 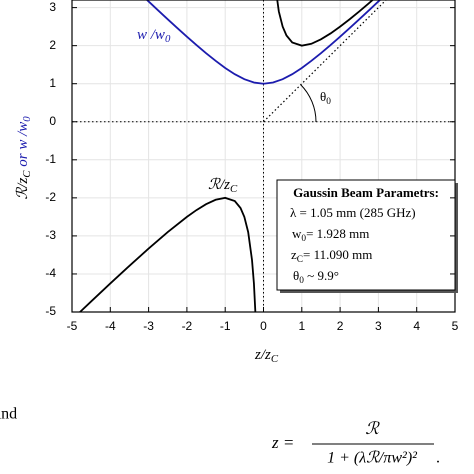 What do you see at coordinates (301, 326) in the screenshot?
I see `x-tick-label: 1` at bounding box center [301, 326].